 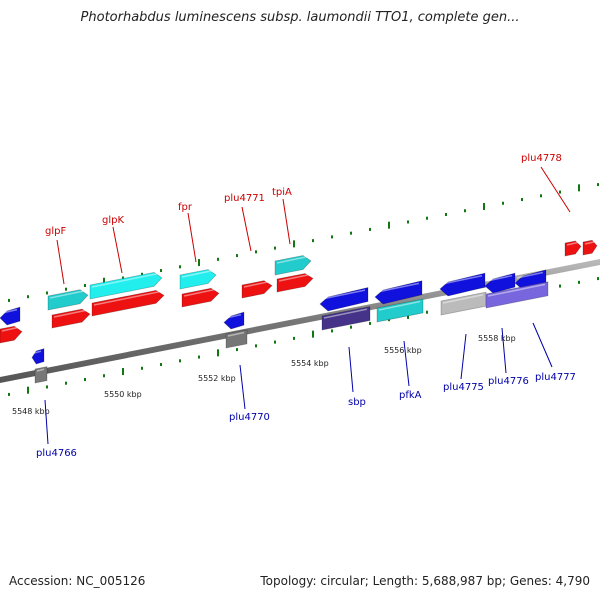 What do you see at coordinates (113, 220) in the screenshot?
I see `gene-label-glpK: glpK` at bounding box center [113, 220].